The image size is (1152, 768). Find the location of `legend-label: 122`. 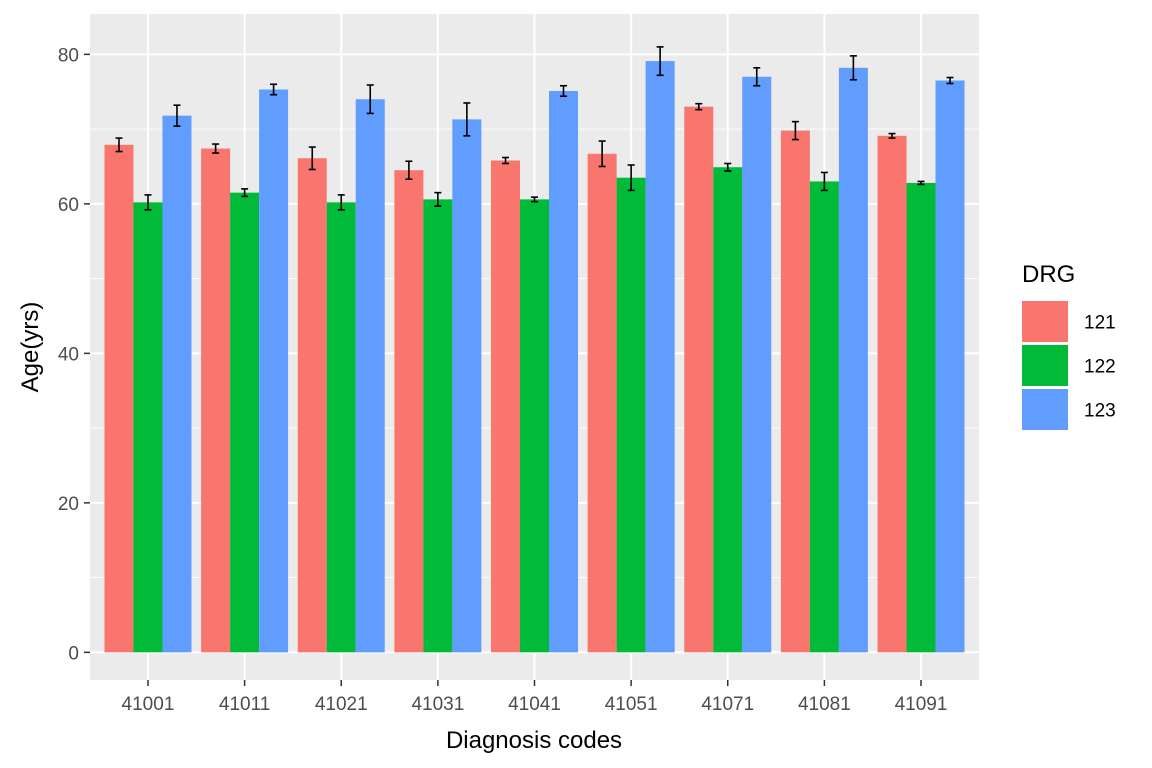

legend-label: 122 is located at coordinates (1100, 367).